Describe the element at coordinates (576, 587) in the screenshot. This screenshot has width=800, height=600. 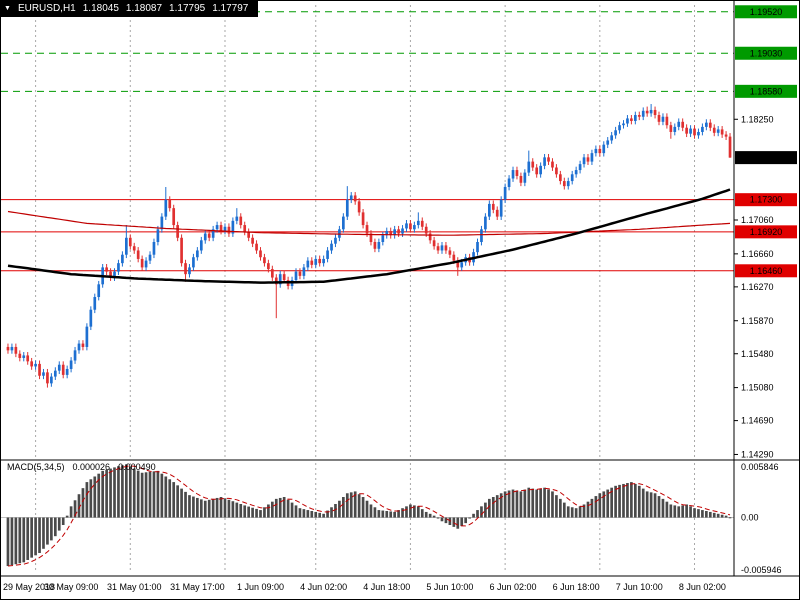
I see `time-axis-label: 6 Jun 18:00` at that location.